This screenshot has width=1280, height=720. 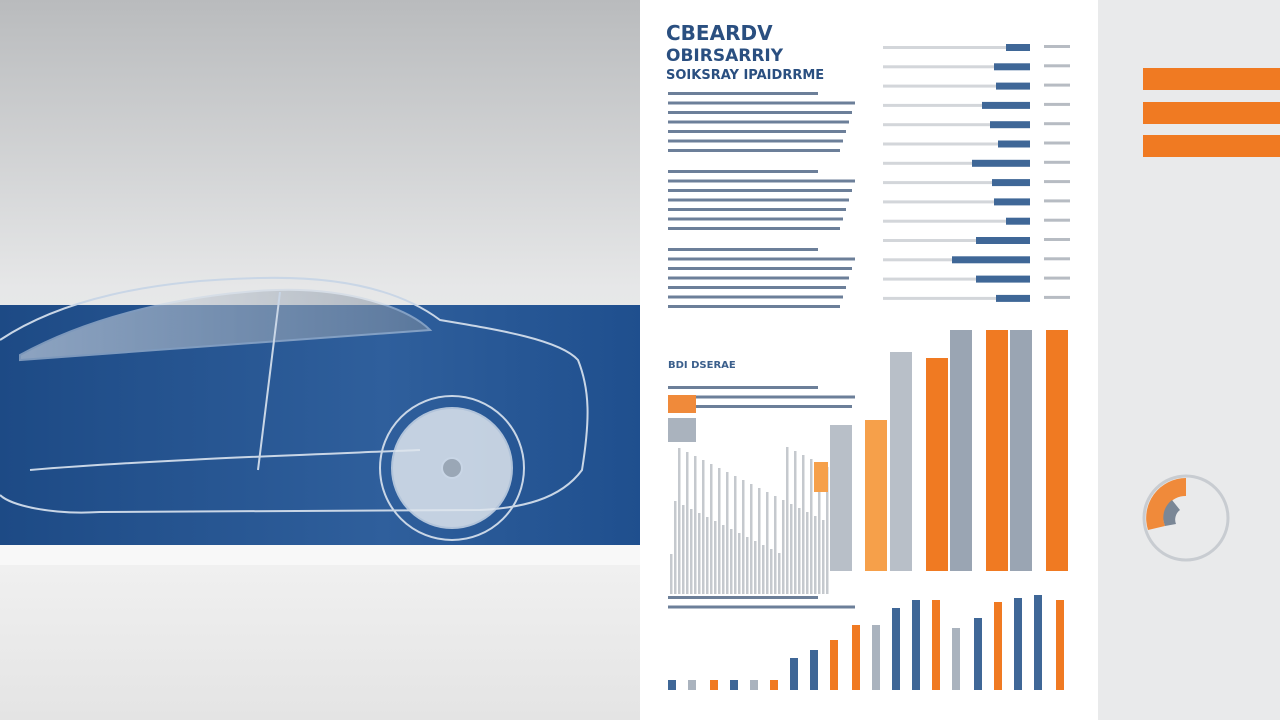 What do you see at coordinates (682, 430) in the screenshot?
I see `legend-swatch` at bounding box center [682, 430].